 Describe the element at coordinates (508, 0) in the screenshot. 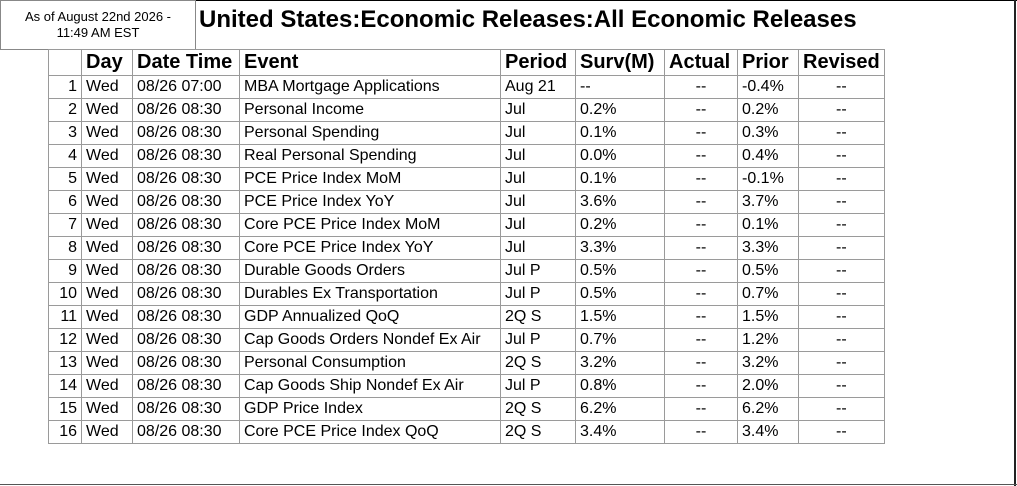

I see `frame-top-line` at that location.